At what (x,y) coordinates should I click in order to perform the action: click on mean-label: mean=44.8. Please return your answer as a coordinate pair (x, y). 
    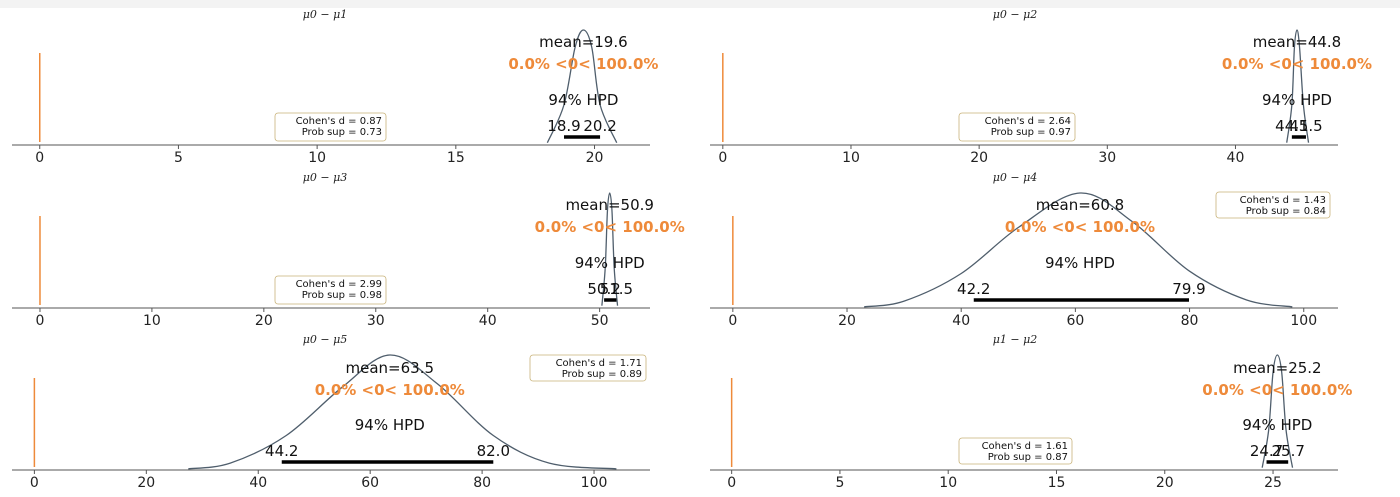
    Looking at the image, I should click on (1297, 42).